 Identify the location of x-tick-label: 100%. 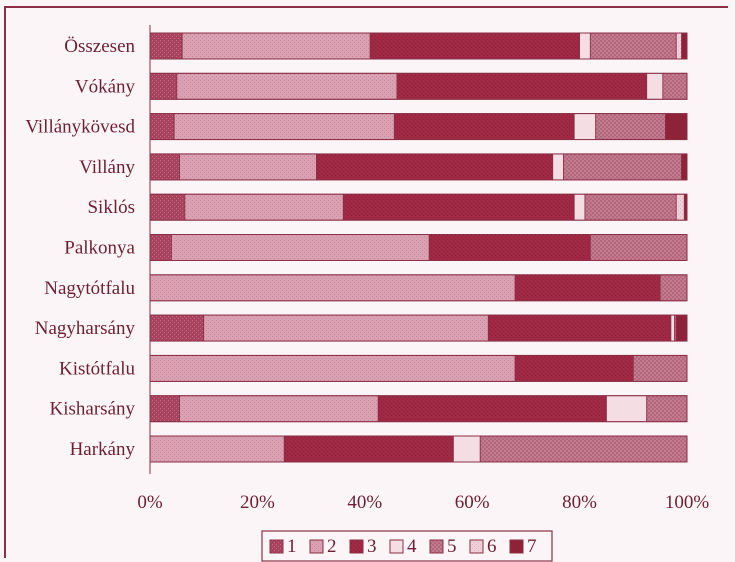
(687, 502).